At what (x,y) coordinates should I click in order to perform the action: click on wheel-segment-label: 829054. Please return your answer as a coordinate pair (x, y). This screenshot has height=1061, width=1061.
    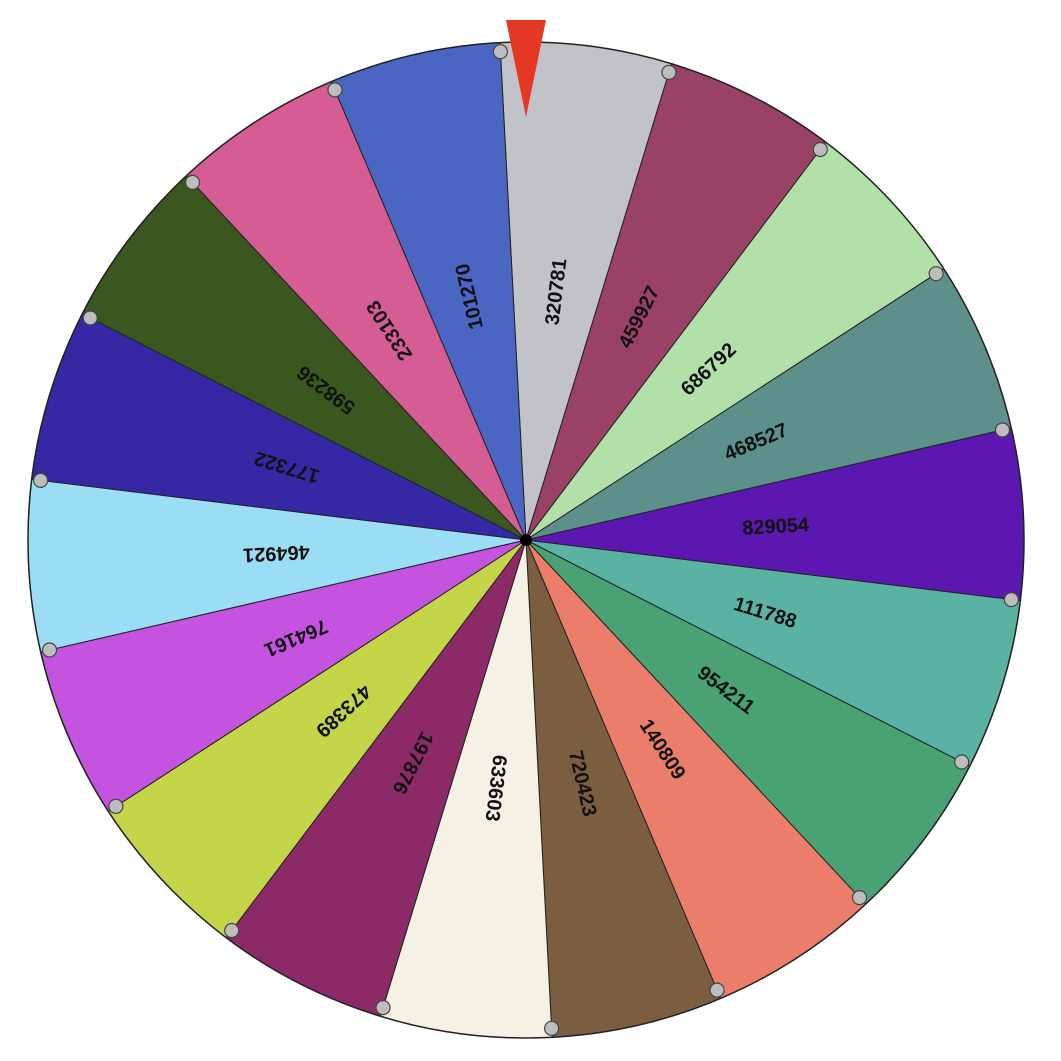
    Looking at the image, I should click on (776, 527).